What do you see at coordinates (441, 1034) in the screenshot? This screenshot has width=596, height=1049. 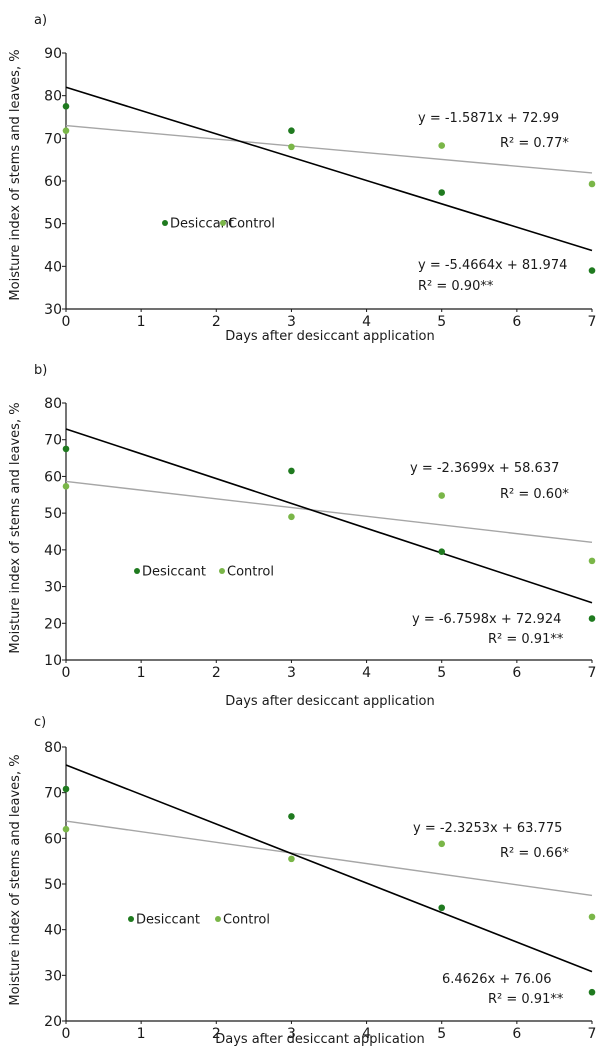 I see `panel-c-x-tick-label: 5` at bounding box center [441, 1034].